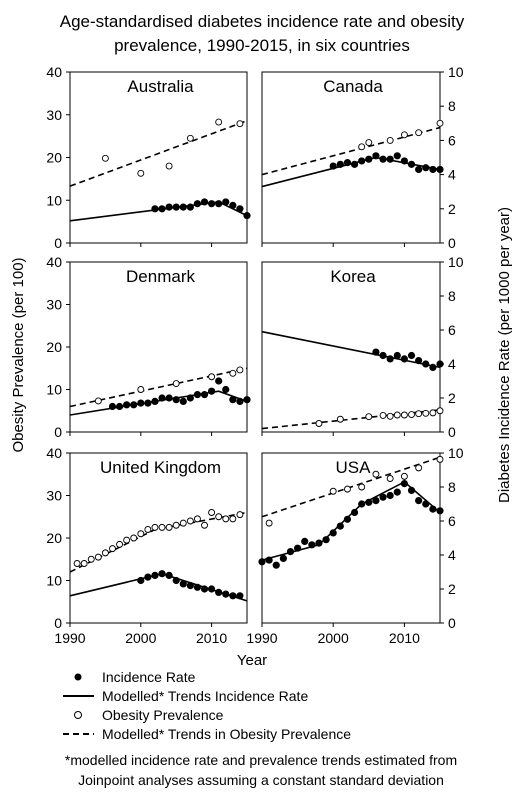 This screenshot has width=520, height=797. Describe the element at coordinates (18, 354) in the screenshot. I see `y-axis-left-title: Obesity Prevalence (per 100)` at that location.